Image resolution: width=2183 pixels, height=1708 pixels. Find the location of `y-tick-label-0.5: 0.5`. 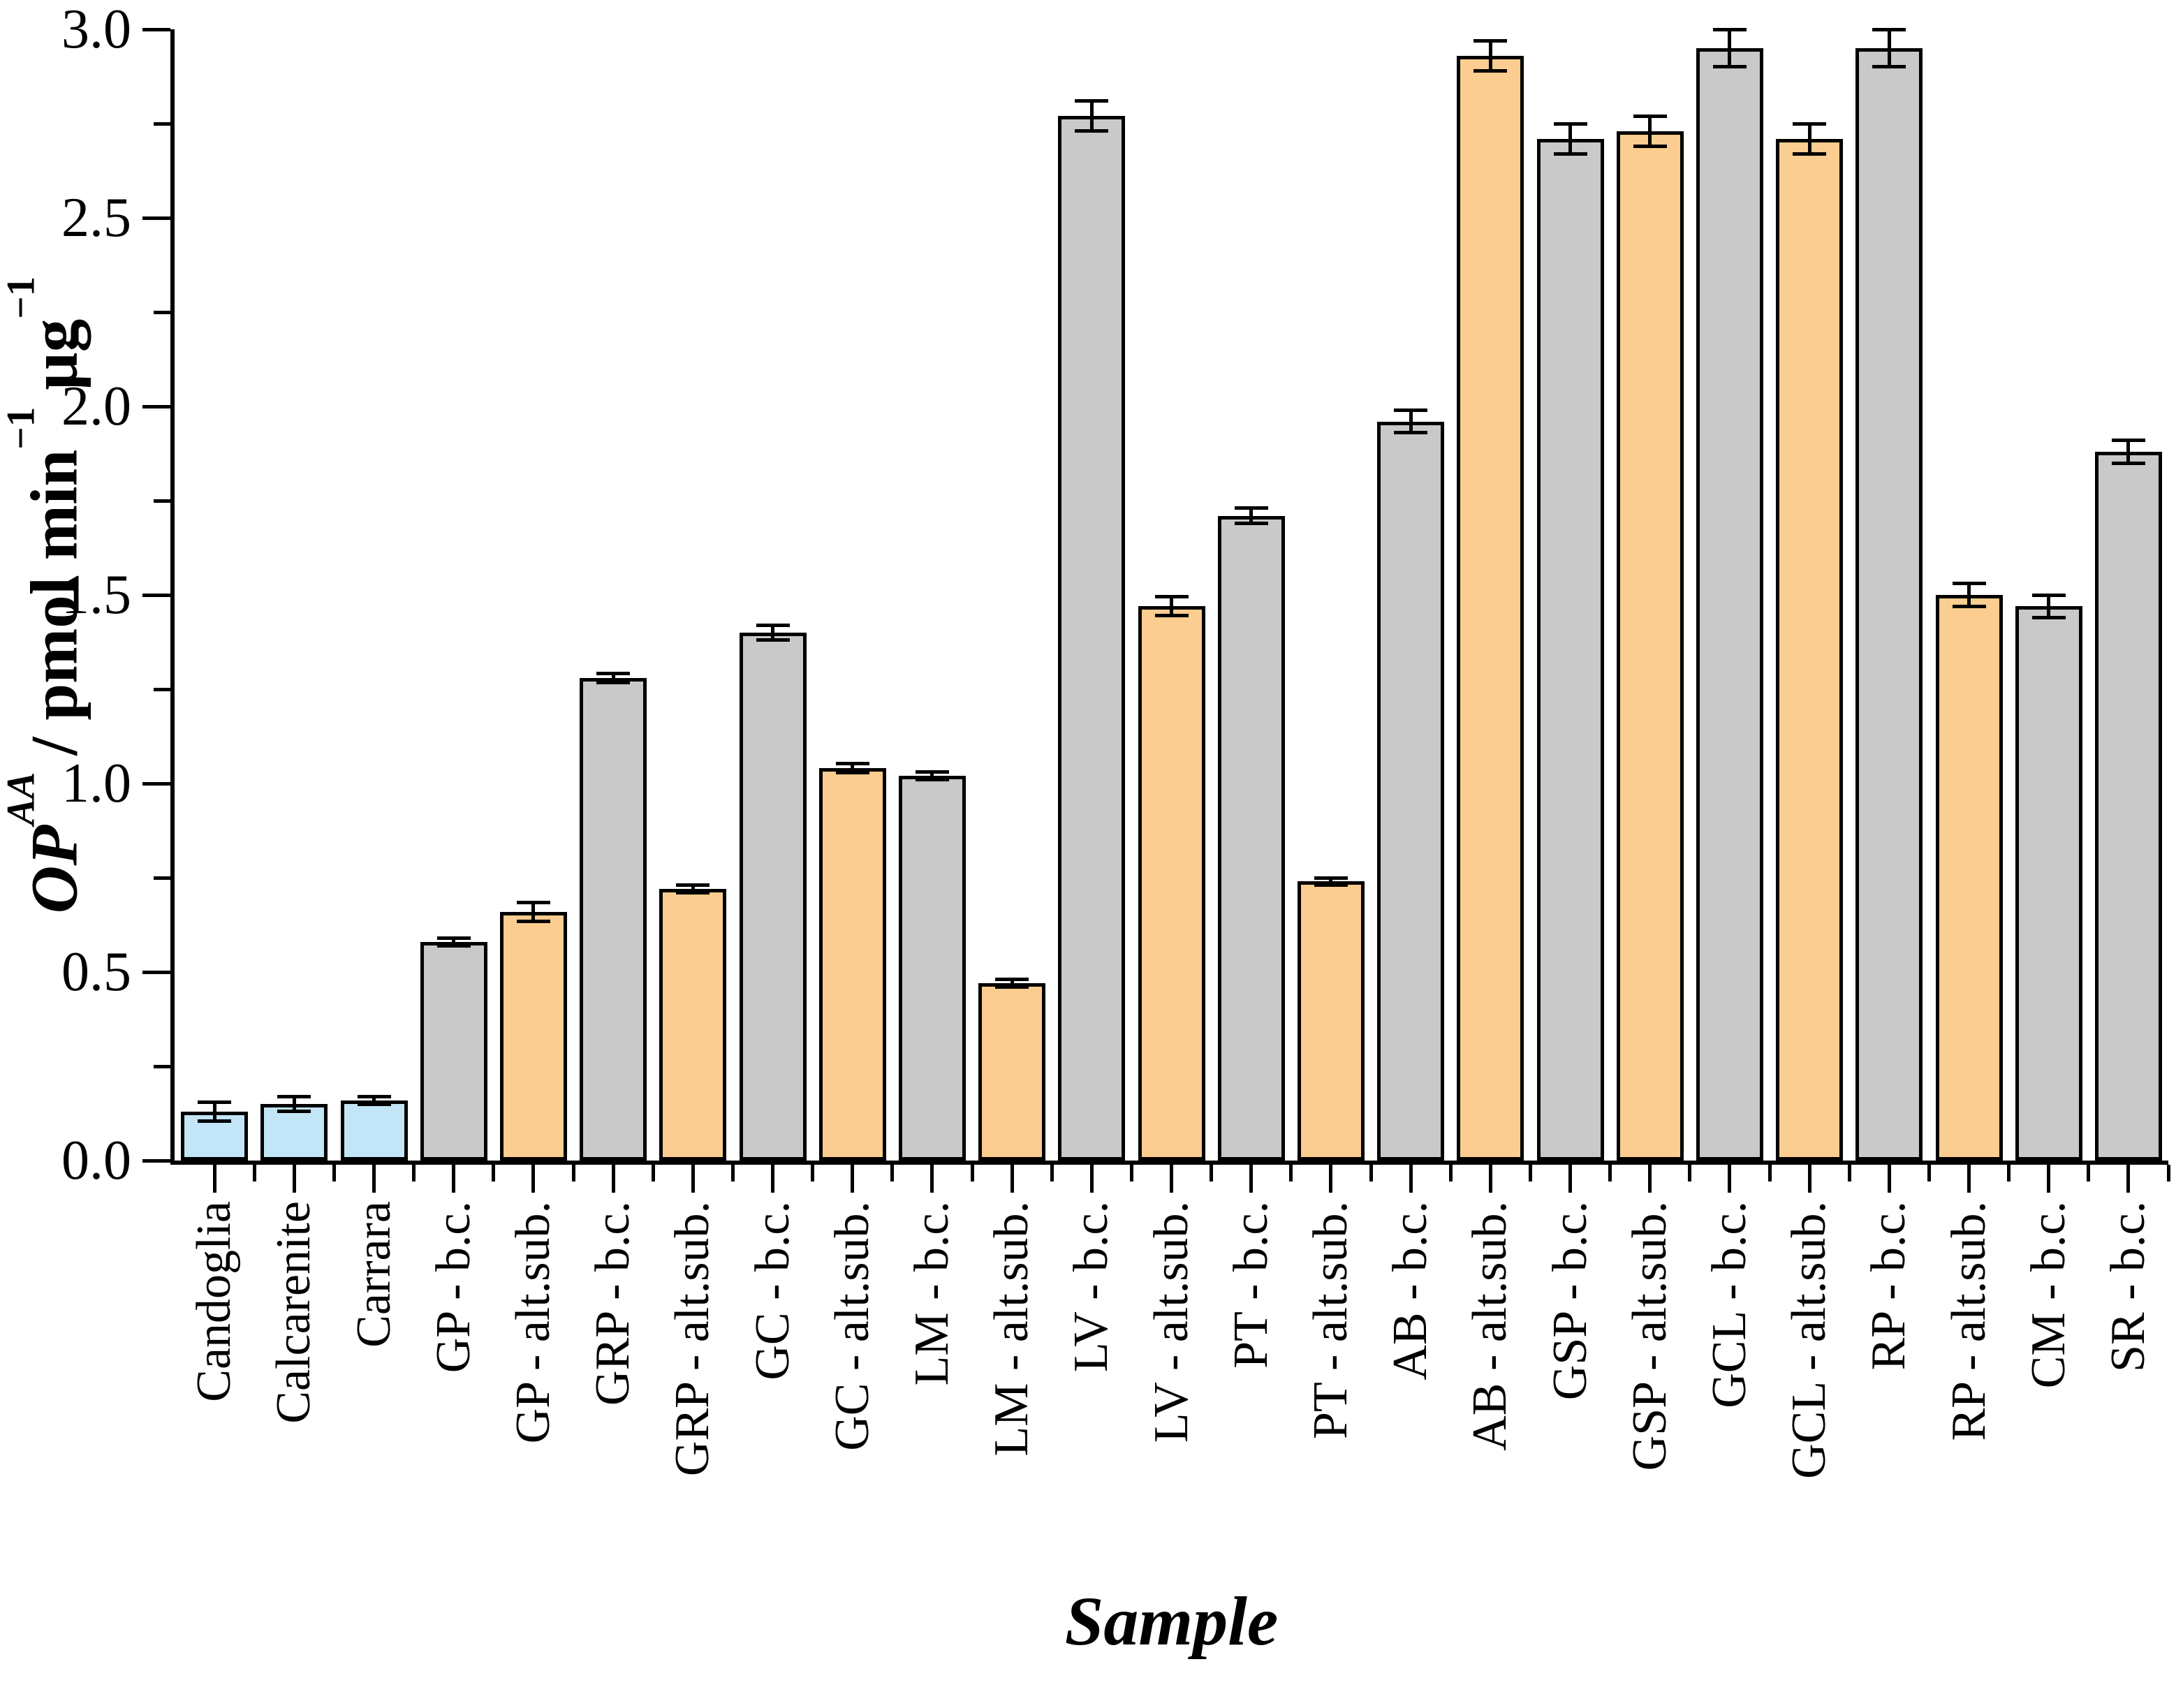

y-tick-label-0.5: 0.5 is located at coordinates (96, 972).